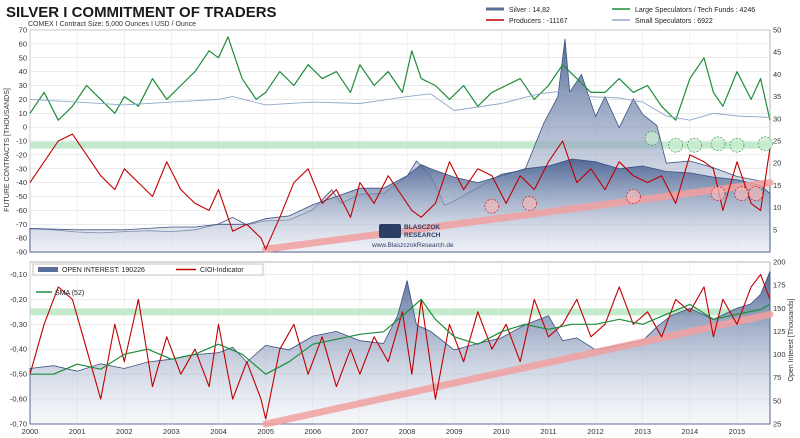 The width and height of the screenshot is (800, 438). I want to click on x-tick-label: 2006, so click(312, 431).